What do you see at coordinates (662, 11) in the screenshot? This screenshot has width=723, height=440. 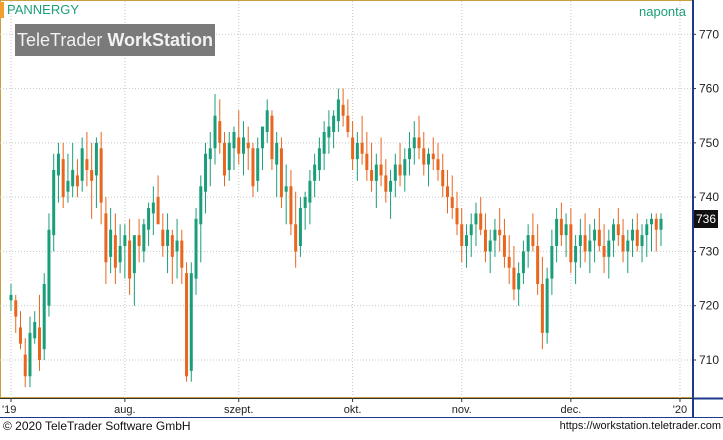 I see `period-selector: naponta` at bounding box center [662, 11].